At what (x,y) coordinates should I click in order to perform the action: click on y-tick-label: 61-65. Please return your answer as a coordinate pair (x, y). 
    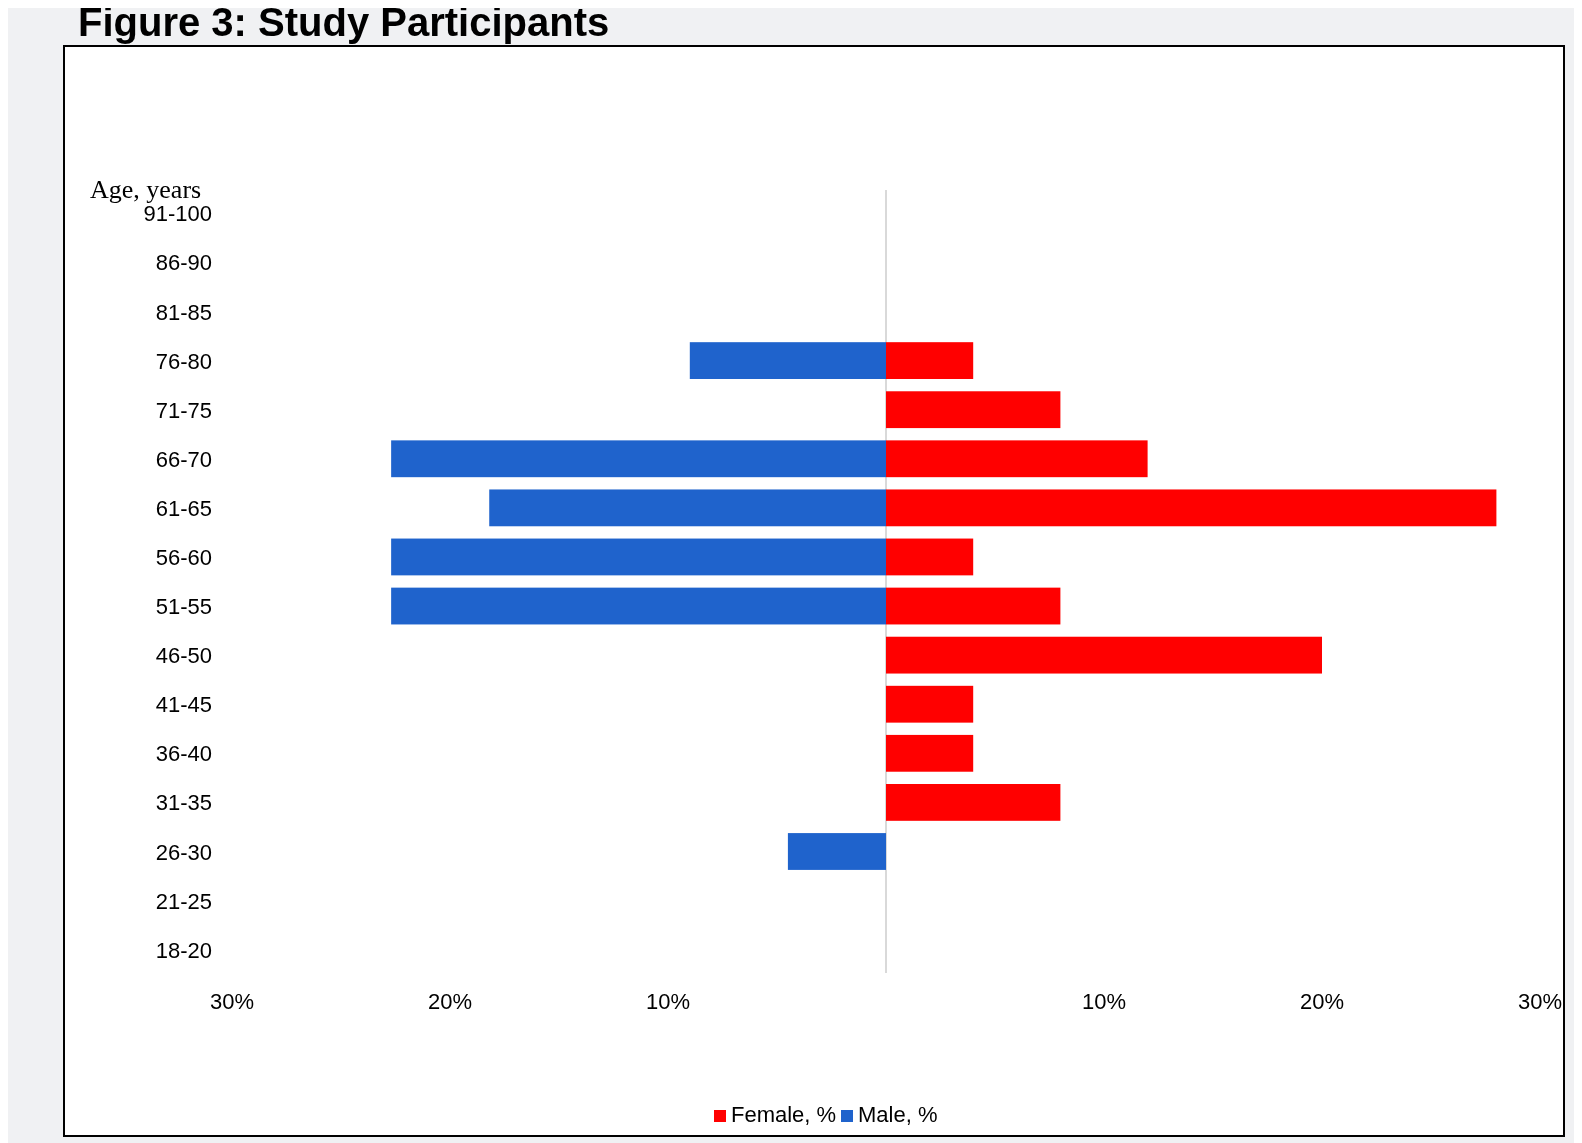
    Looking at the image, I should click on (183, 508).